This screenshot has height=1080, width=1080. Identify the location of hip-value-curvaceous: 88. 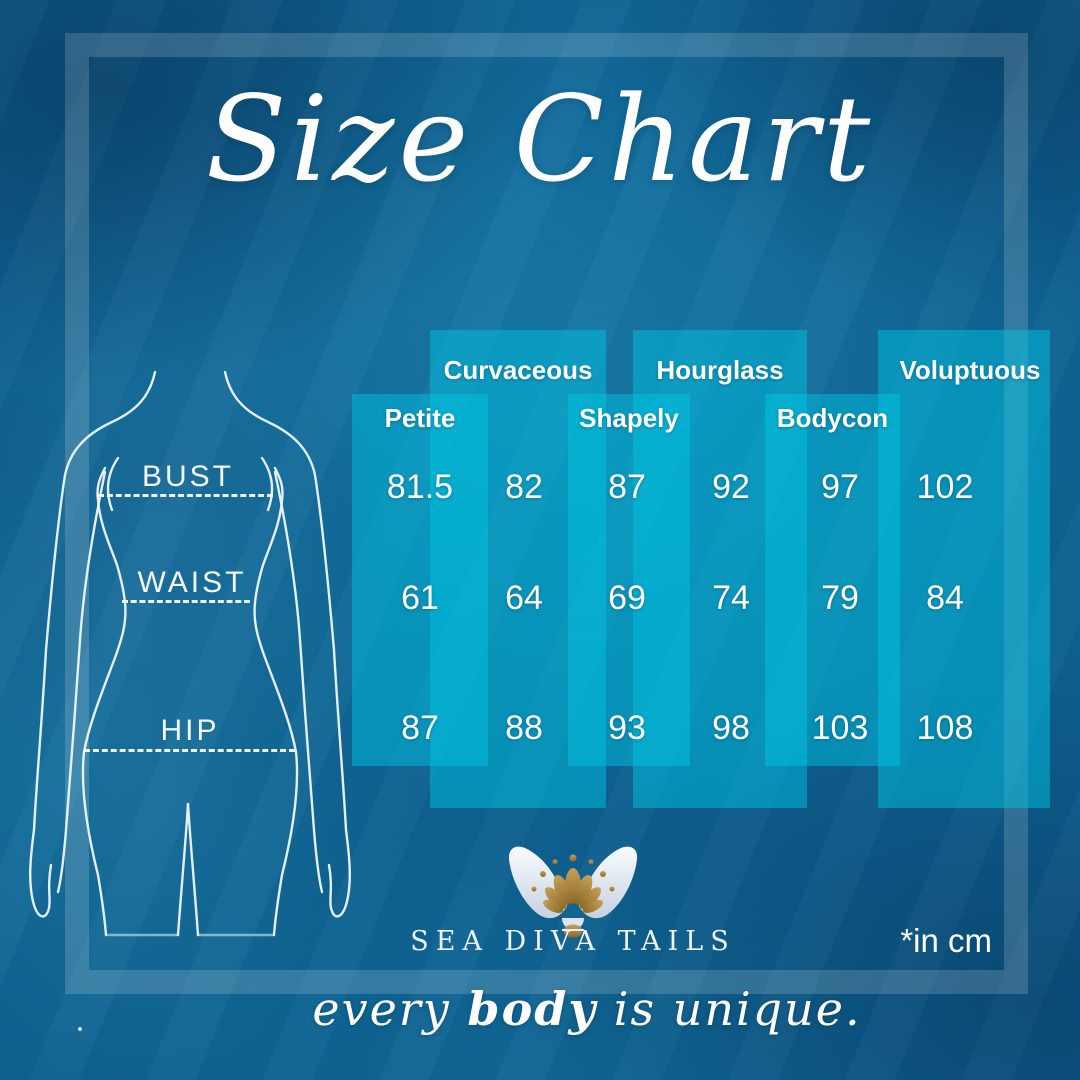
(524, 728).